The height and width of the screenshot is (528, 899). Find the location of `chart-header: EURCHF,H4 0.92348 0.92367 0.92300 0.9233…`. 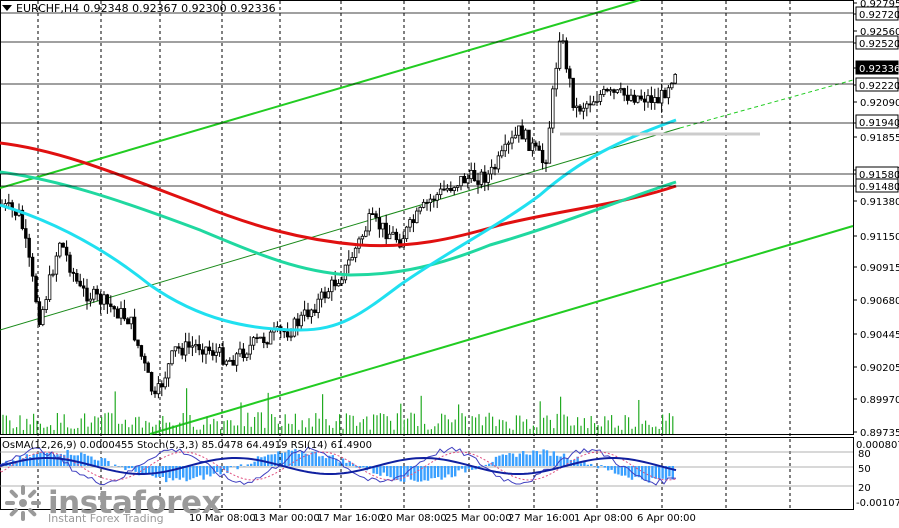

chart-header: EURCHF,H4 0.92348 0.92367 0.92300 0.9233… is located at coordinates (138, 8).